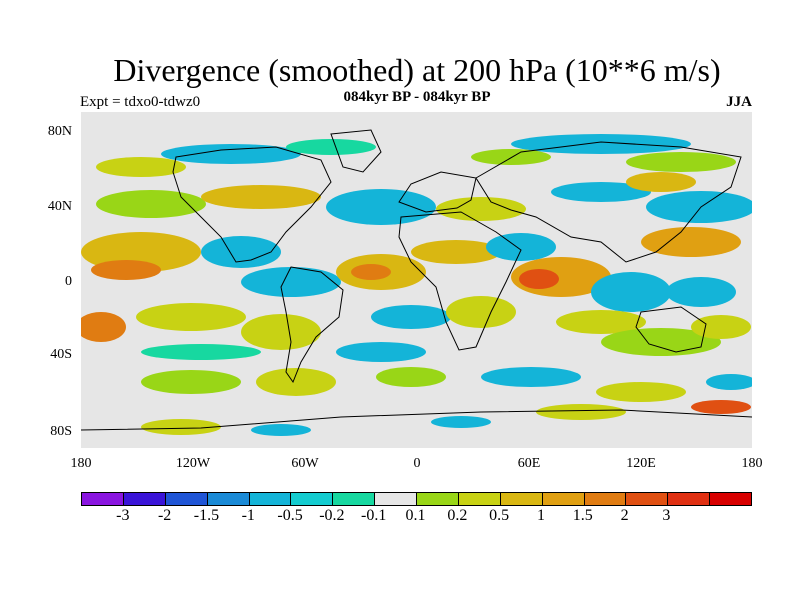 The height and width of the screenshot is (600, 800). I want to click on colorbar-label: -2, so click(164, 515).